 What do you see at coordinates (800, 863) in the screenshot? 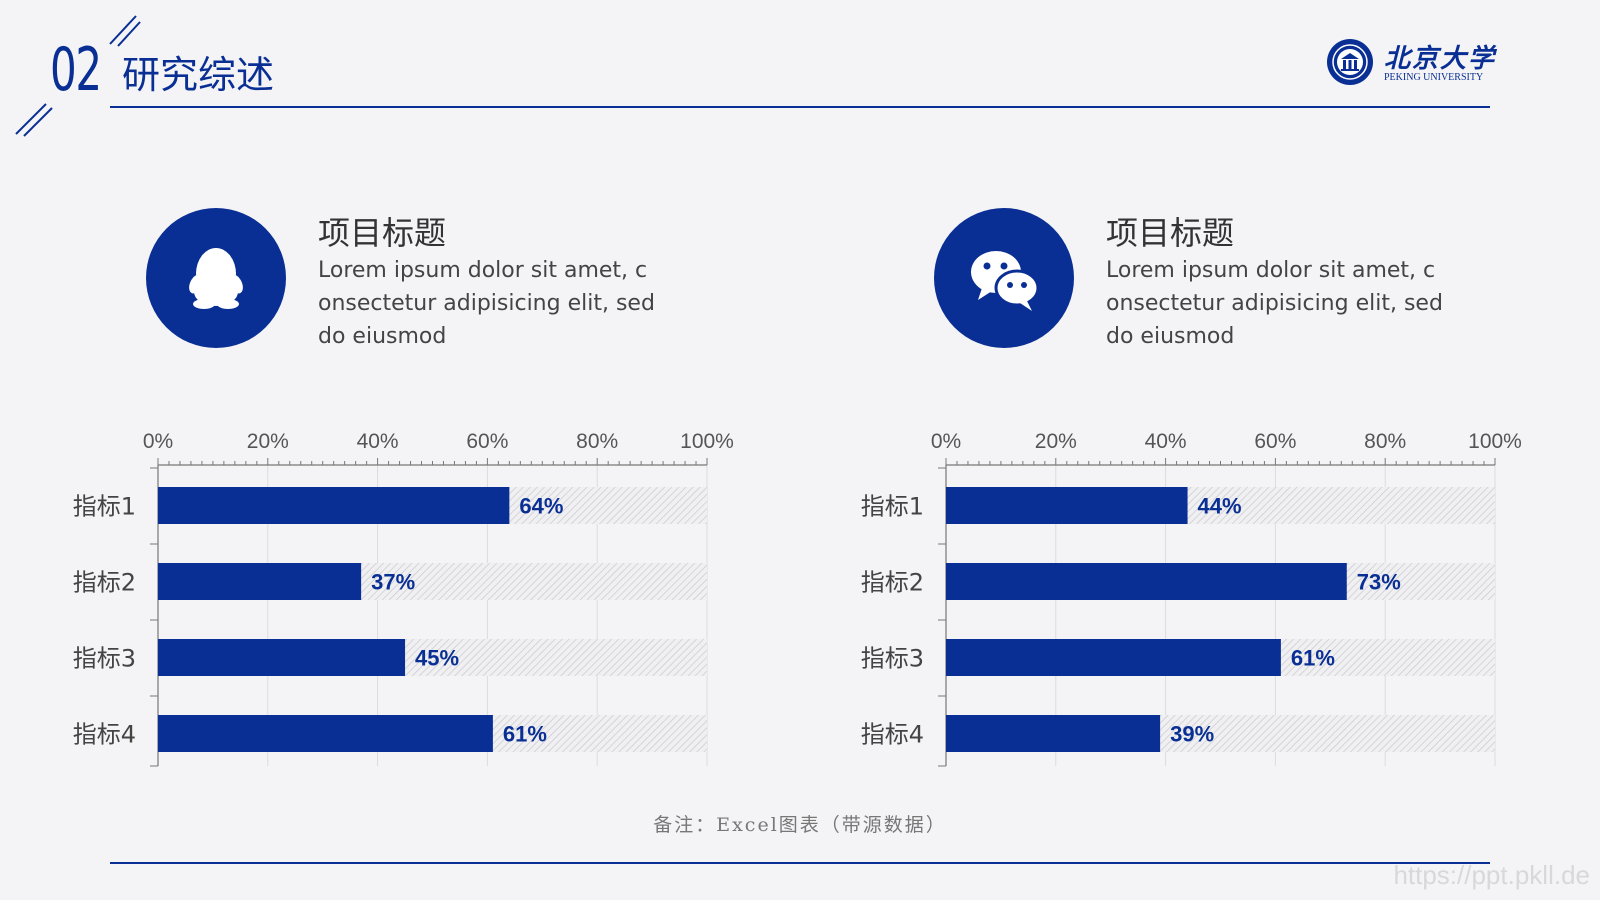
I see `footer-rule` at bounding box center [800, 863].